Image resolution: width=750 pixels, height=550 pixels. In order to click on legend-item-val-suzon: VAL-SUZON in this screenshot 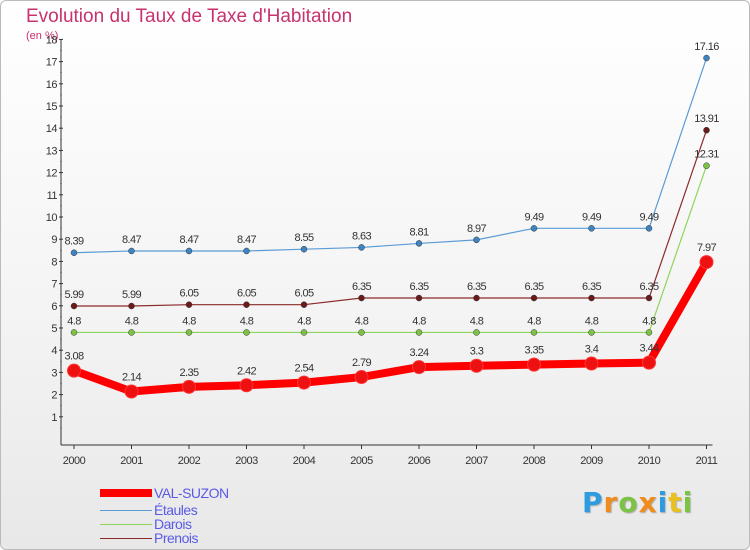, I will do `click(164, 493)`.